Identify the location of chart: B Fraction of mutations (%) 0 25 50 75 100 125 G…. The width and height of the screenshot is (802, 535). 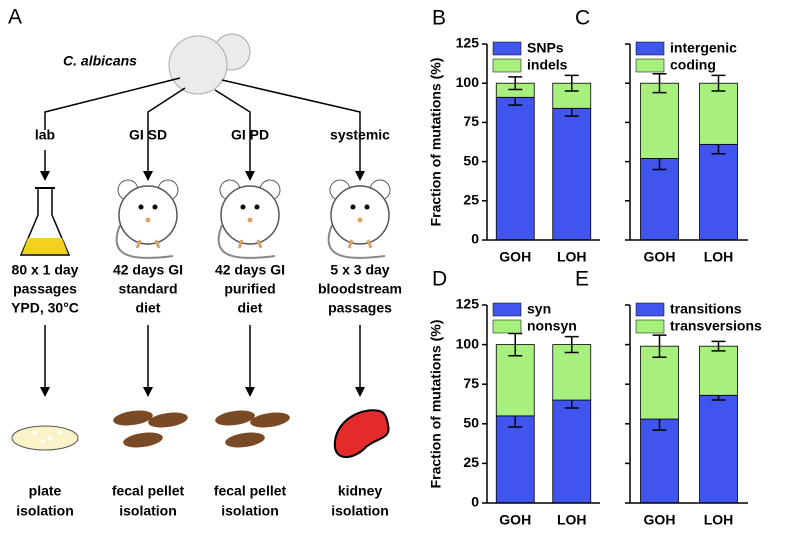
(514, 136).